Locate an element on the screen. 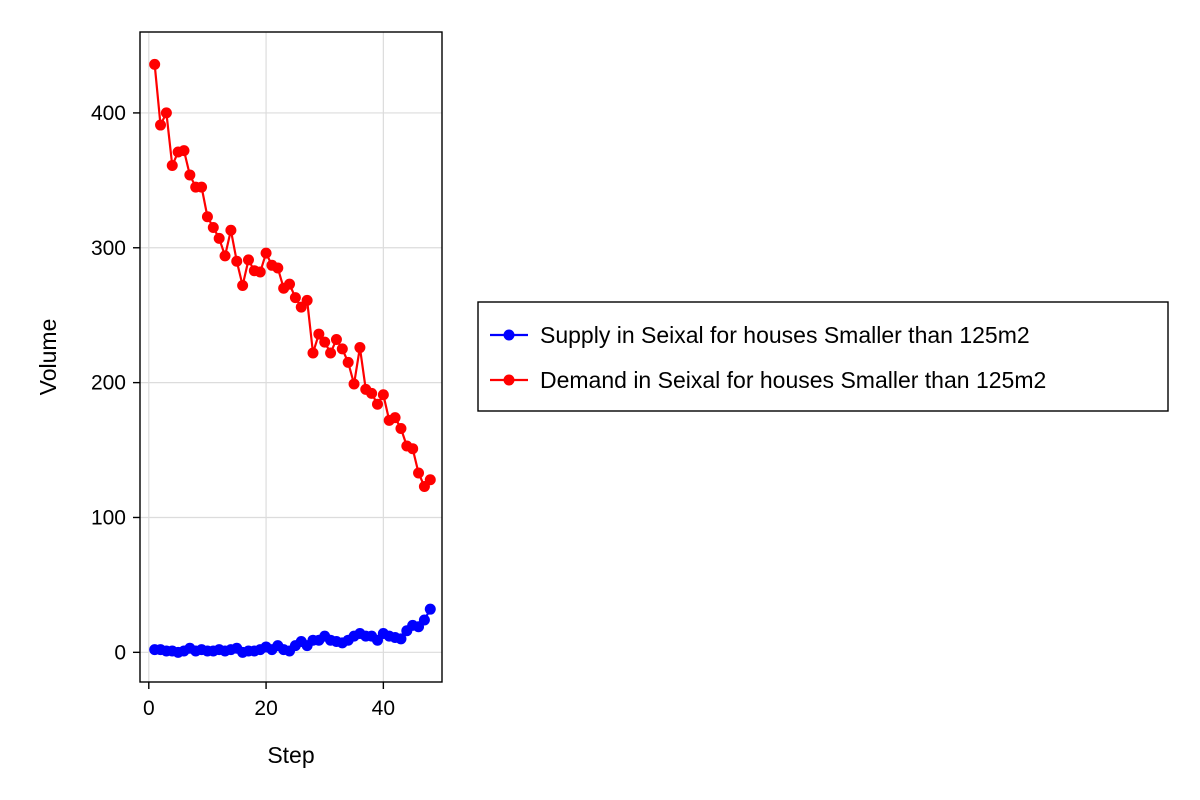  x-axis-title: Step is located at coordinates (290, 755).